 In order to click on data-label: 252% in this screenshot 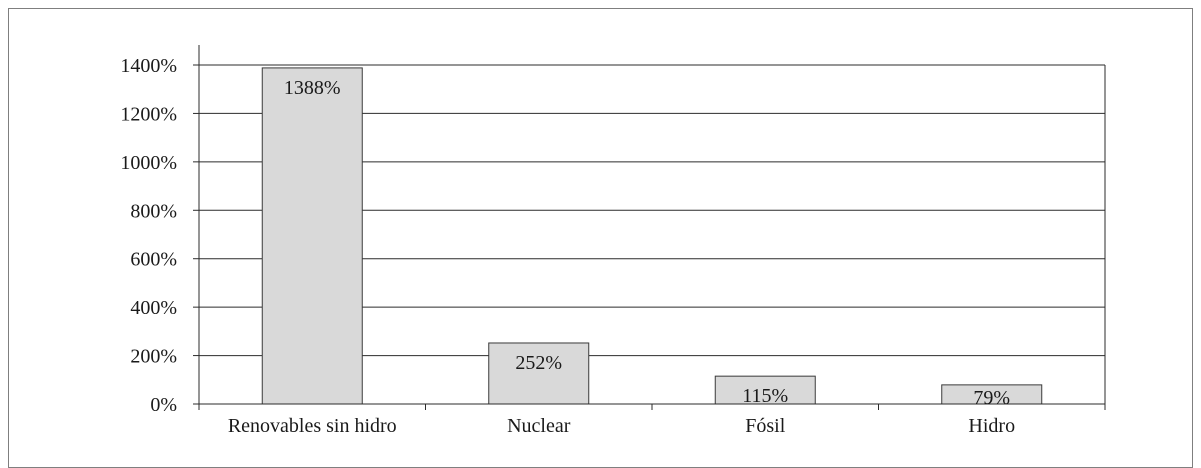, I will do `click(538, 363)`.